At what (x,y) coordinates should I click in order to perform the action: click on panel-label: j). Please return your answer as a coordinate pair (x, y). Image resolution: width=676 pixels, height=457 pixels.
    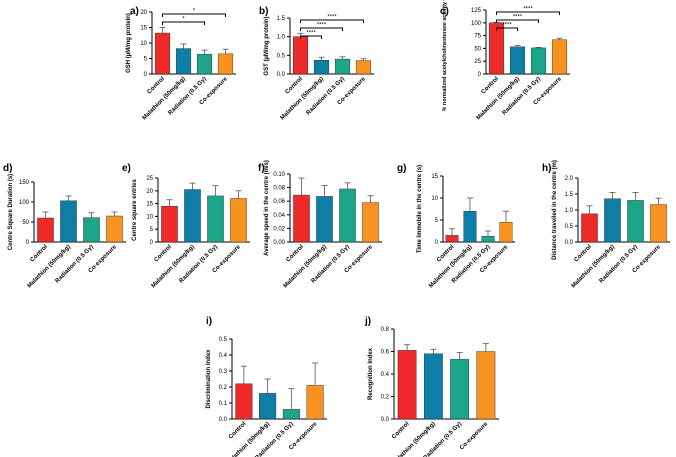
    Looking at the image, I should click on (367, 321).